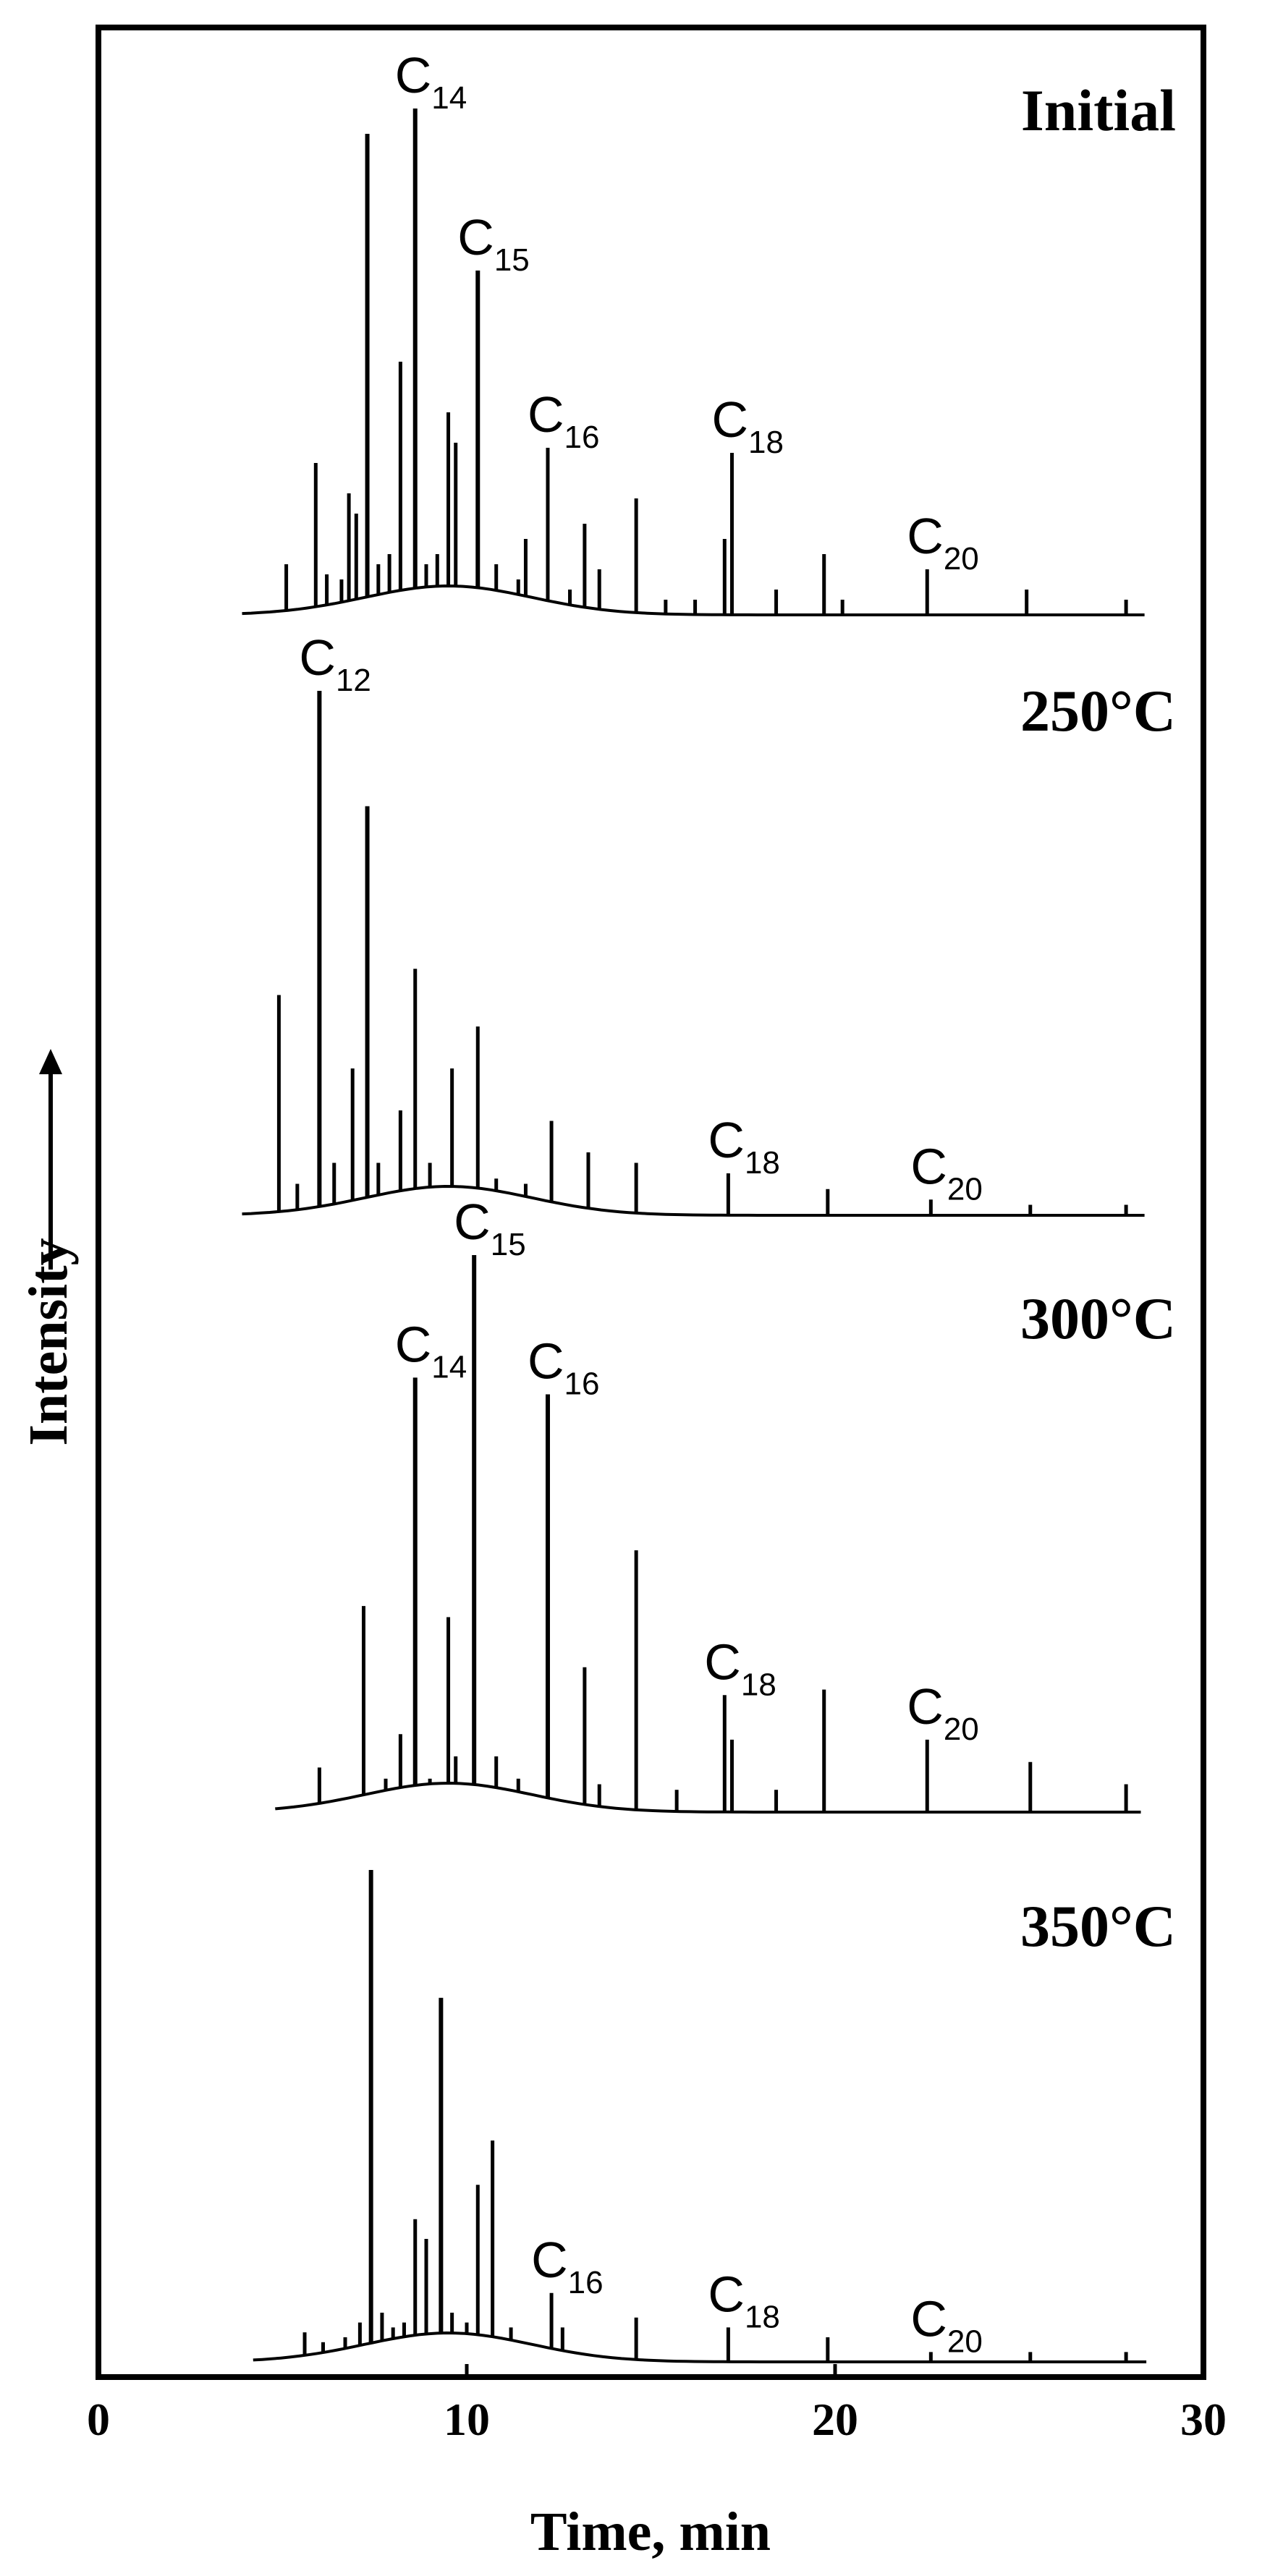 The image size is (1270, 2576). I want to click on y-axis-title: Intensity, so click(48, 1341).